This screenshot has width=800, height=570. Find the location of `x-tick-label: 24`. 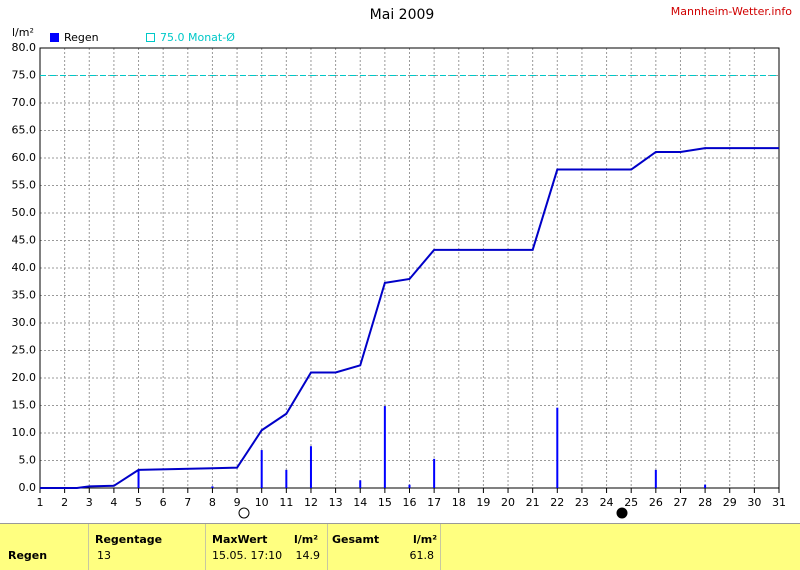

x-tick-label: 24 is located at coordinates (607, 502).